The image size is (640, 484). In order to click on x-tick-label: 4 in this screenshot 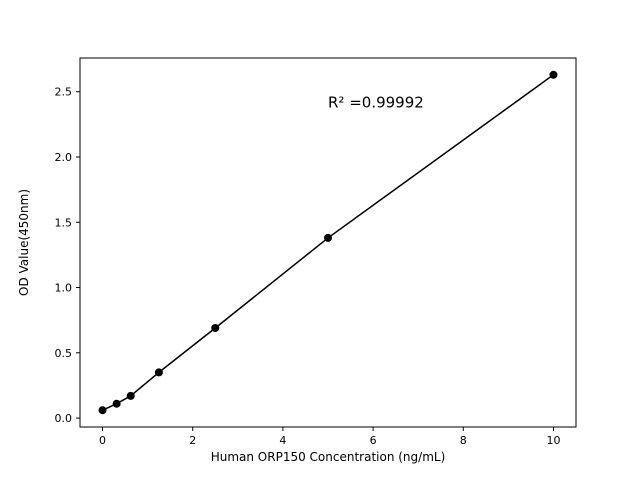, I will do `click(282, 440)`.